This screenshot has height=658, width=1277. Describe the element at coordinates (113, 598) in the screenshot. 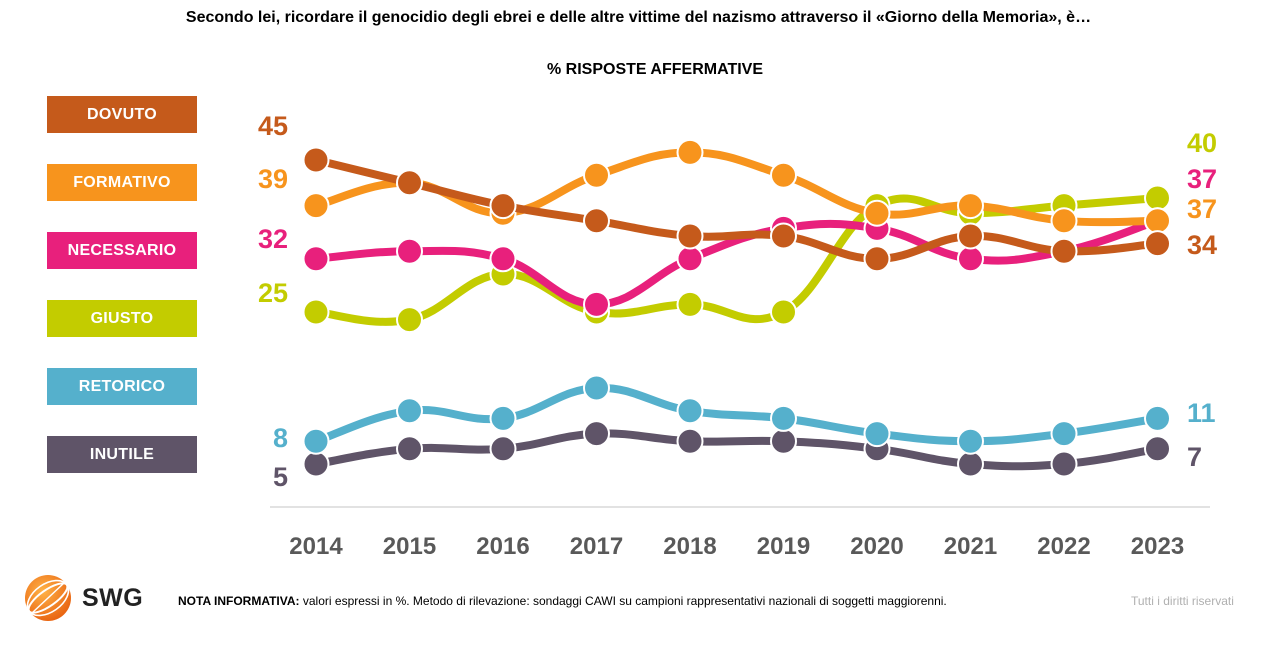

I see `brand-name: SWG` at that location.